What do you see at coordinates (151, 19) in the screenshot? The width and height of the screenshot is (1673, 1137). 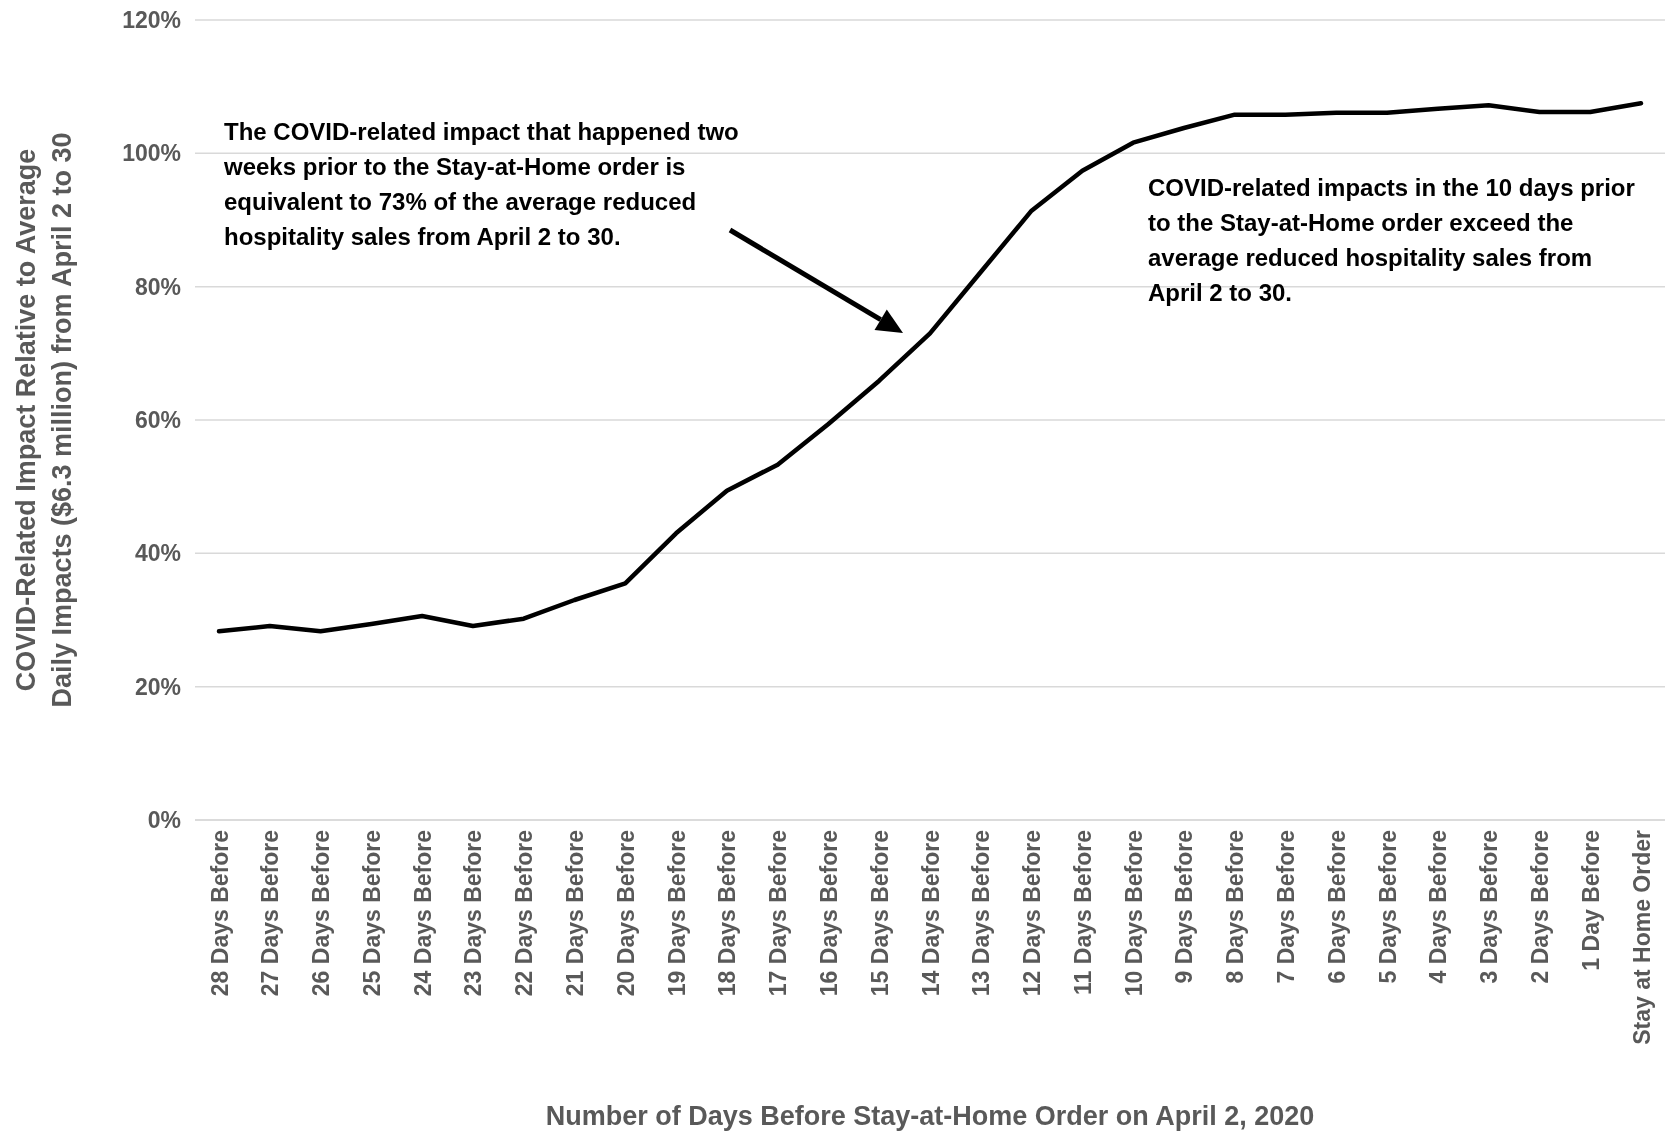 I see `y-tick-label: 120%` at bounding box center [151, 19].